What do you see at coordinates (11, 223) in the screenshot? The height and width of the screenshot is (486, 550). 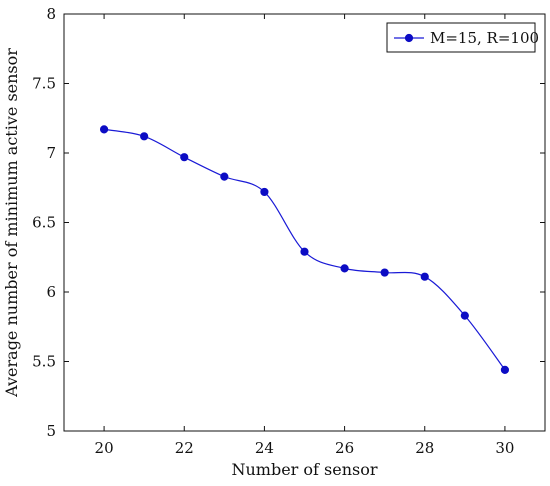 I see `y-axis-label: Average number of minimum active sensor` at bounding box center [11, 223].